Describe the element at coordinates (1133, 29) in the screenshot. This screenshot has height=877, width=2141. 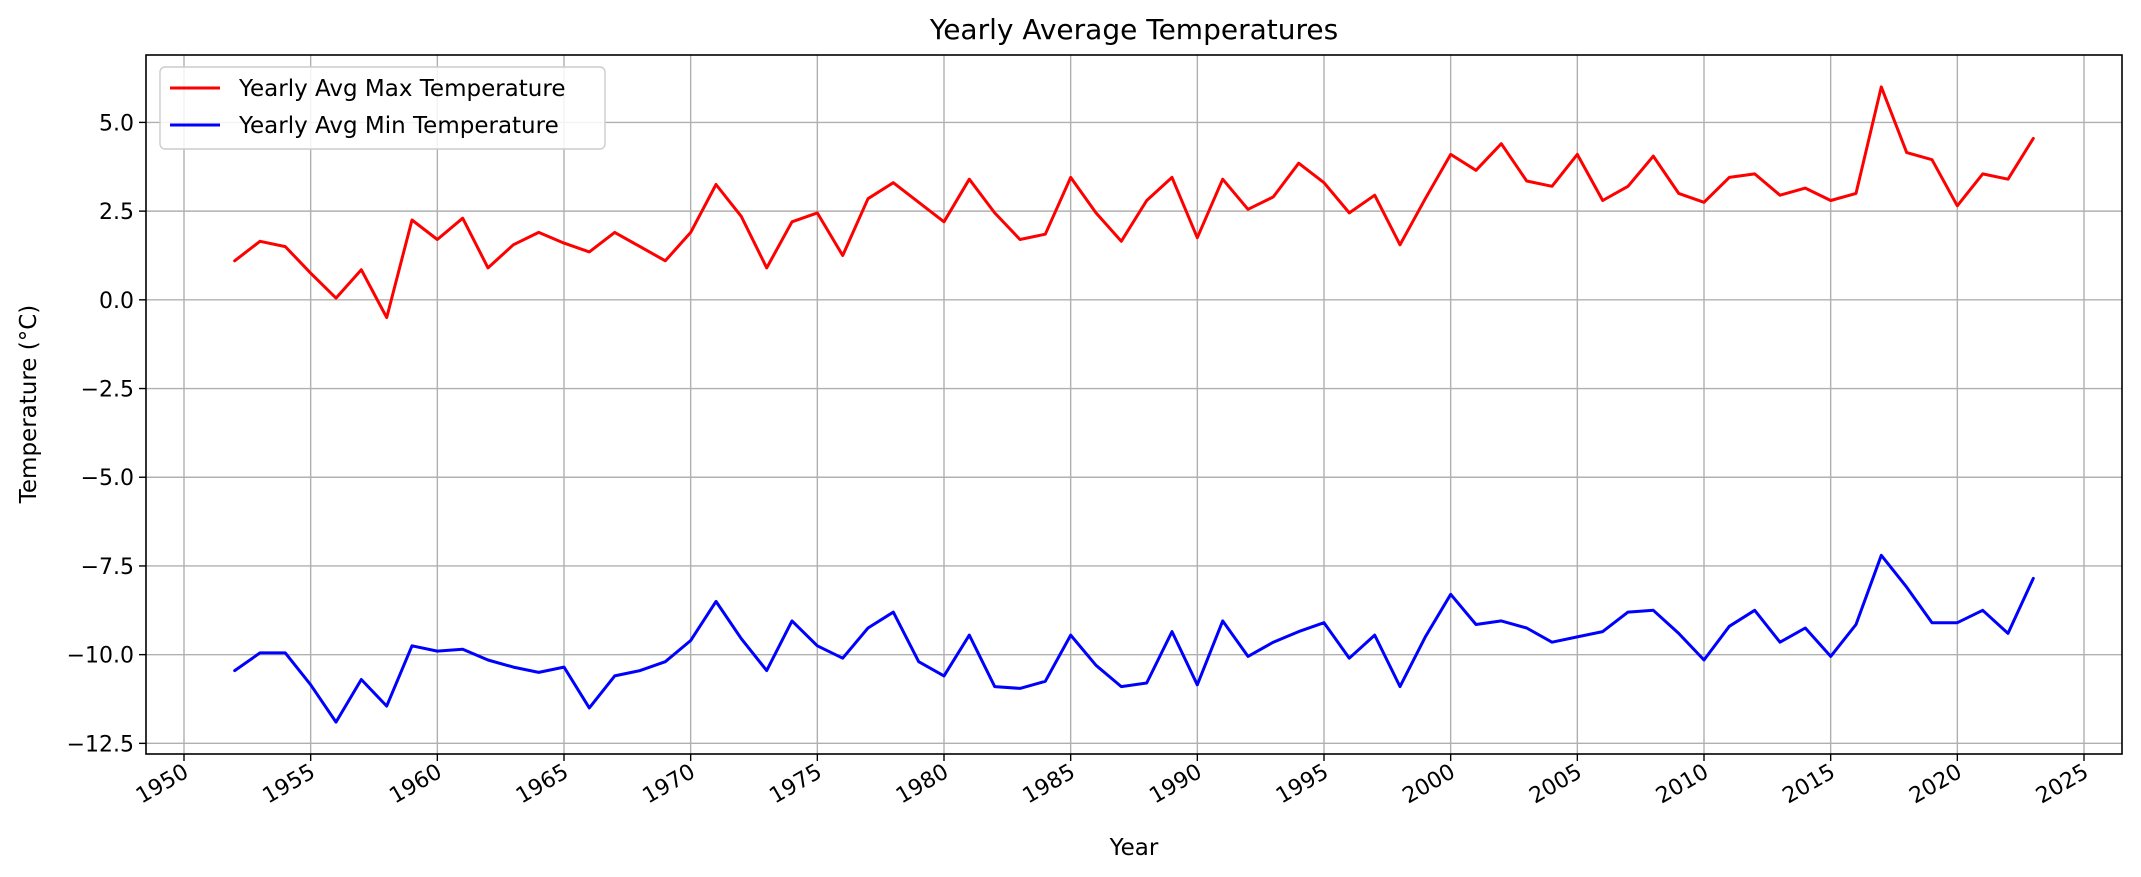
I see `chart-title: Yearly Average Temperatures` at that location.